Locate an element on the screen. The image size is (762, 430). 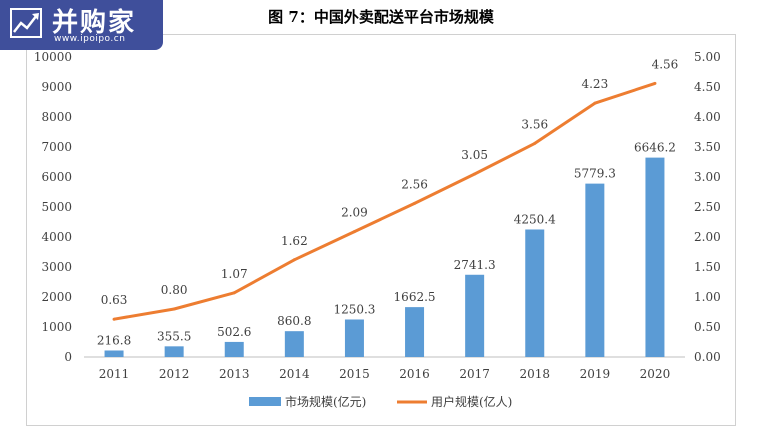
line-data-label: 1.07 is located at coordinates (234, 274).